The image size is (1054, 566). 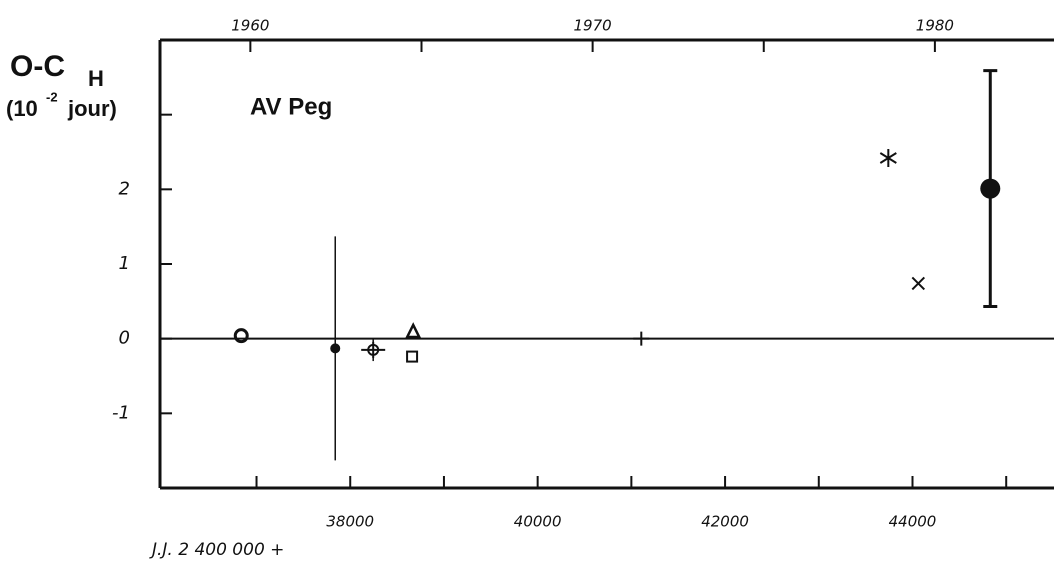 I want to click on x-label: J.J. 2 400 000 +, so click(x=216, y=550).